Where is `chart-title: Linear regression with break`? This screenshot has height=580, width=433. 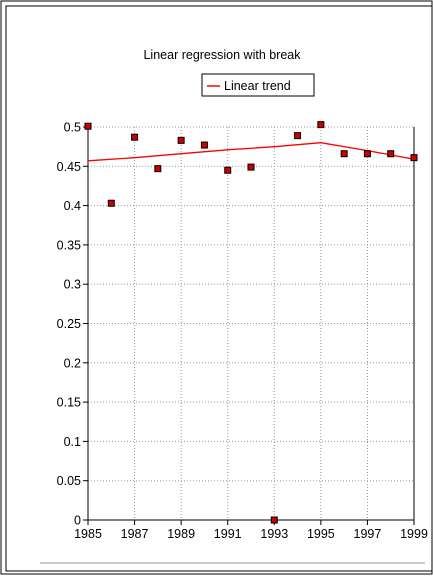 chart-title: Linear regression with break is located at coordinates (222, 55).